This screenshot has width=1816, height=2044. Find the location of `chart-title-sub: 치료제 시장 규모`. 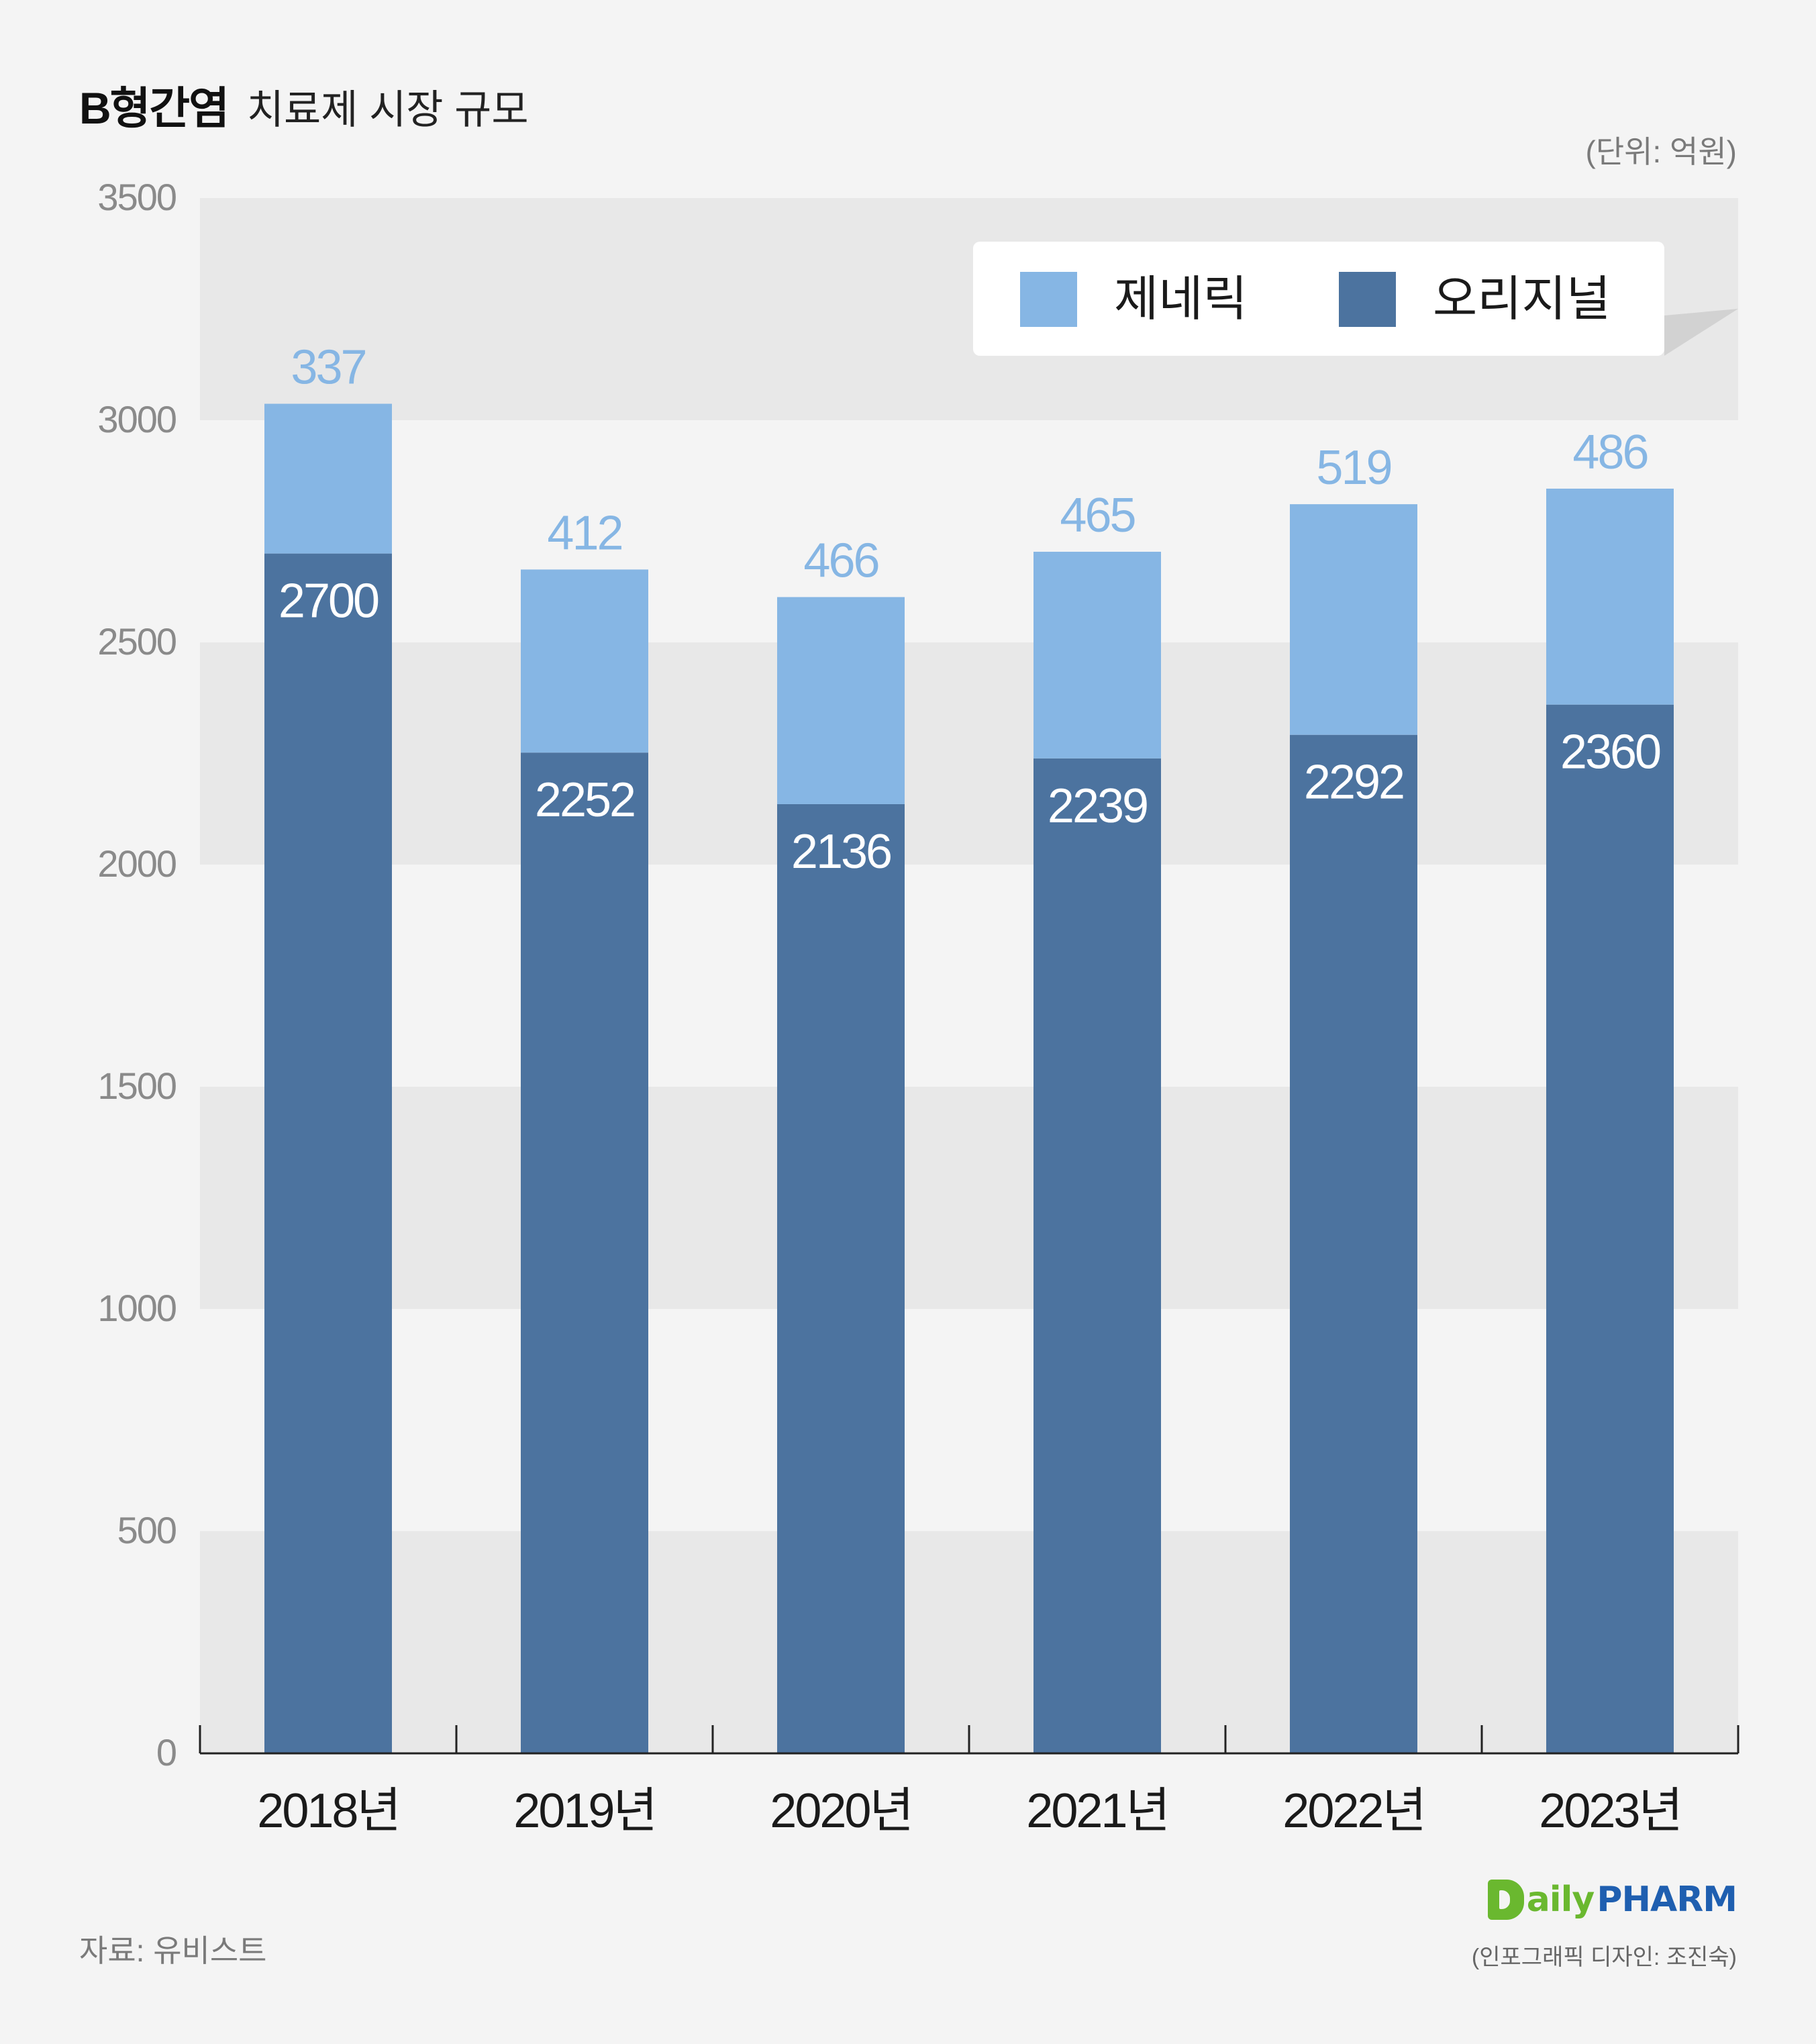

chart-title-sub: 치료제 시장 규모 is located at coordinates (387, 110).